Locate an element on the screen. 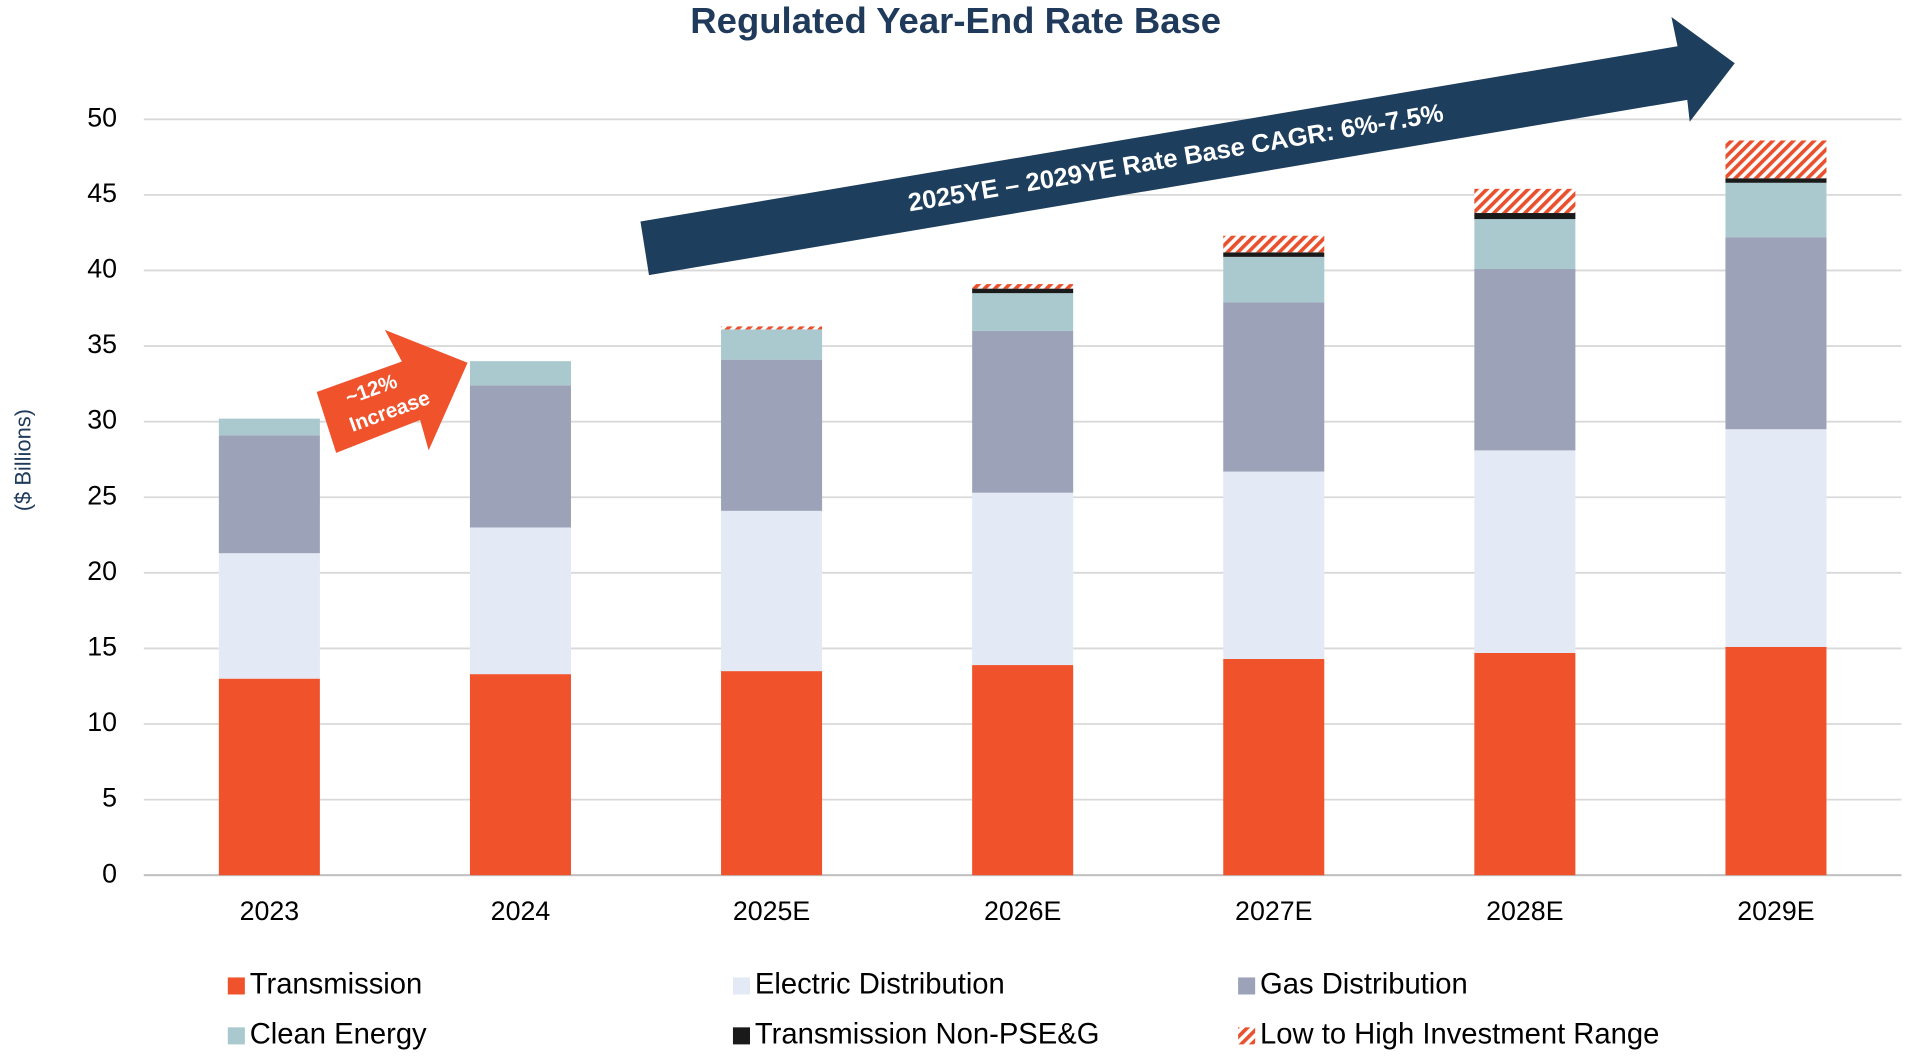  cagr-arrow is located at coordinates (1187, 146).